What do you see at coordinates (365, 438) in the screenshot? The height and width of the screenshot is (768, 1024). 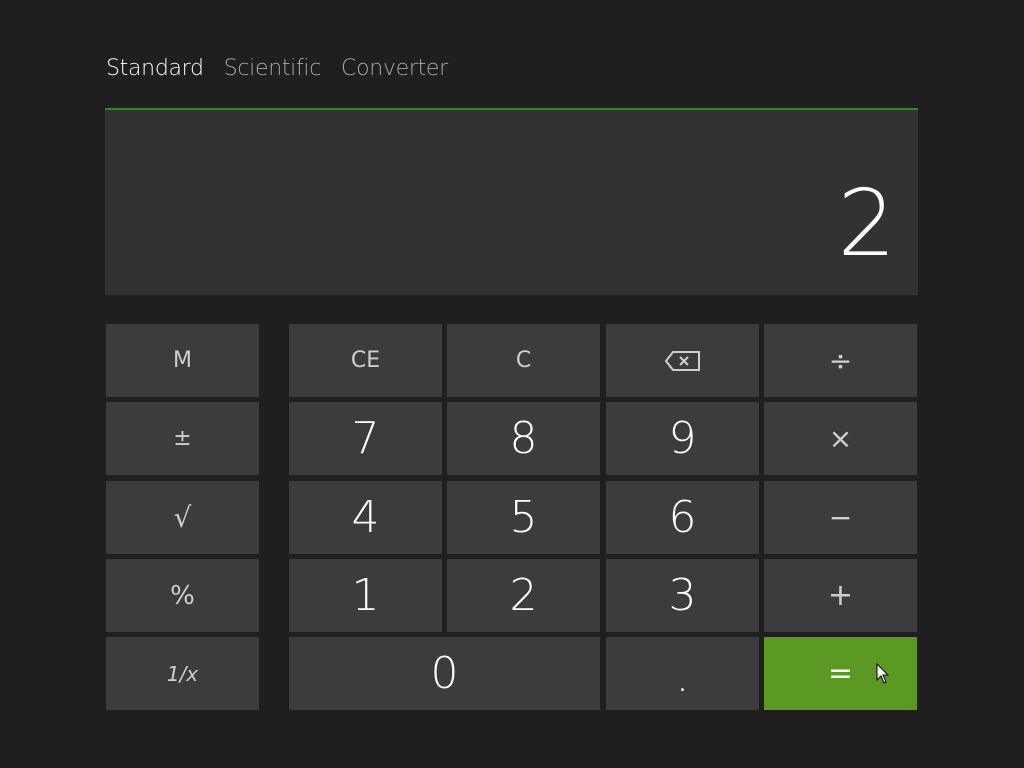 I see `digit-7-button: 7` at bounding box center [365, 438].